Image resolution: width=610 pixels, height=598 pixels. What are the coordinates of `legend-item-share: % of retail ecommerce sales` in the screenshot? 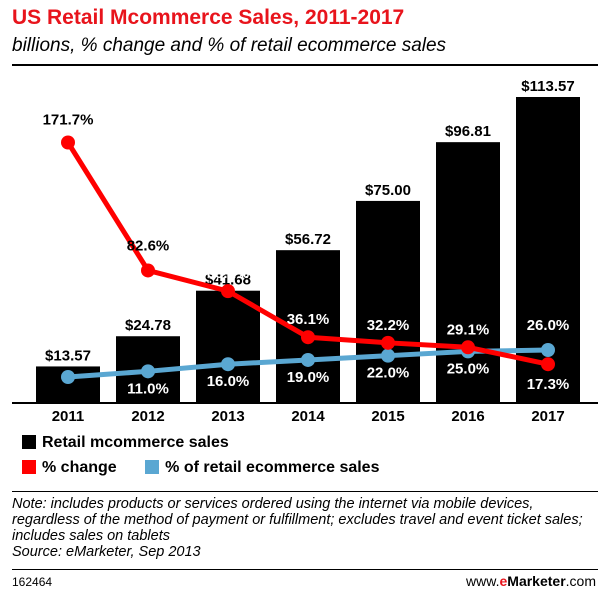 It's located at (262, 468).